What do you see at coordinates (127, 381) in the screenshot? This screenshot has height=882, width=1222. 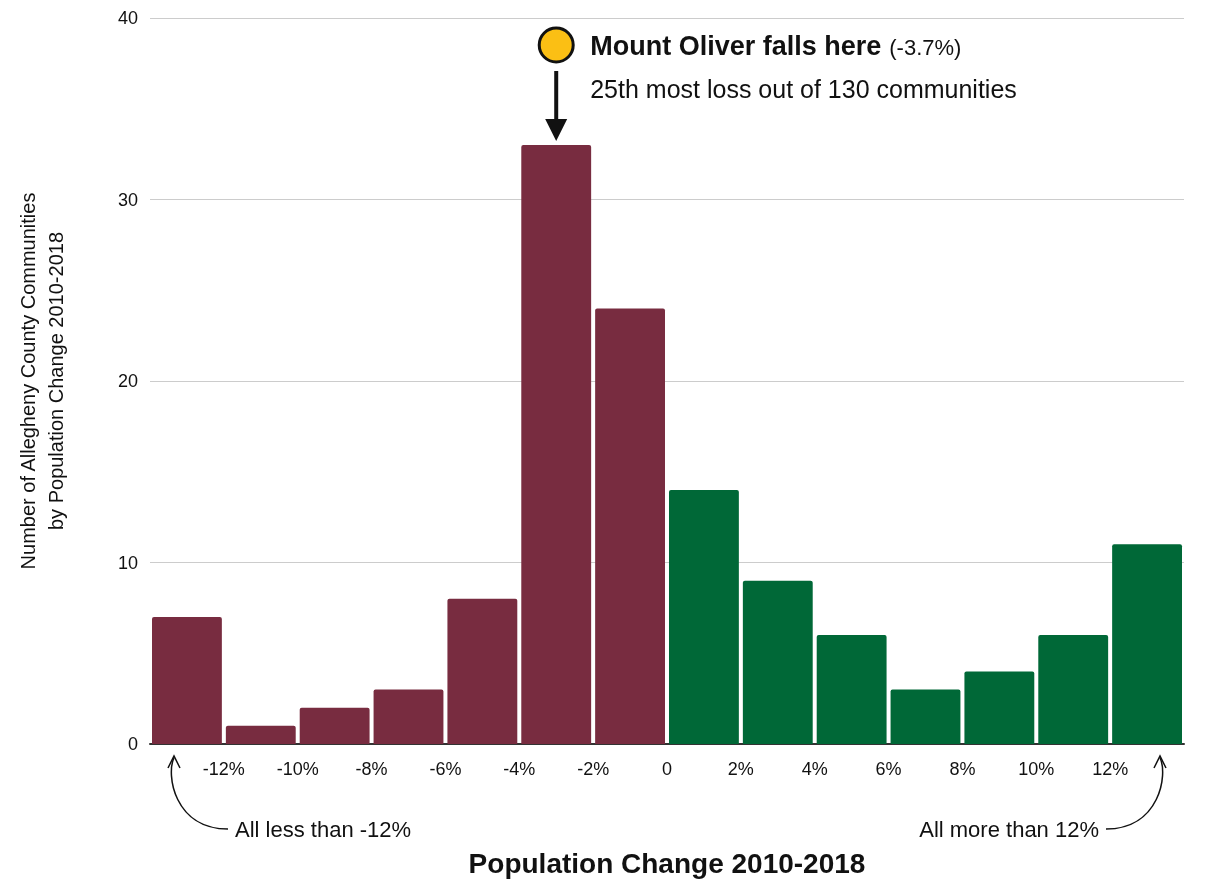 I see `y-tick-label: 20` at bounding box center [127, 381].